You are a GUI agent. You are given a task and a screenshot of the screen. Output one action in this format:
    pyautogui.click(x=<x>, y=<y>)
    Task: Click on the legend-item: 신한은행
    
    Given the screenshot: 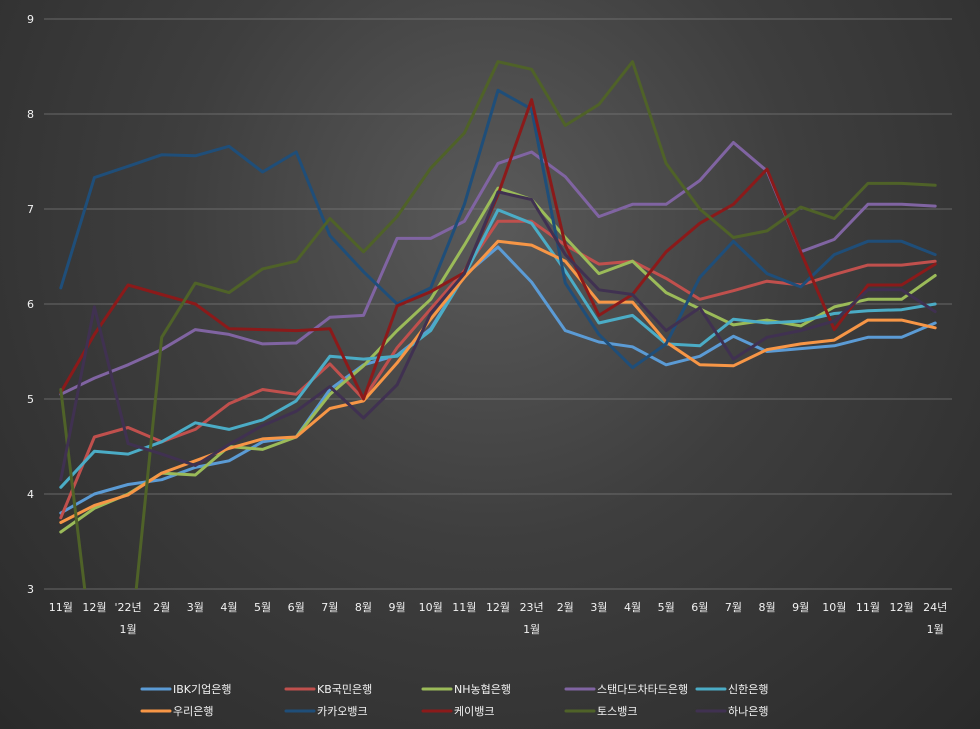 What is the action you would take?
    pyautogui.click(x=731, y=689)
    